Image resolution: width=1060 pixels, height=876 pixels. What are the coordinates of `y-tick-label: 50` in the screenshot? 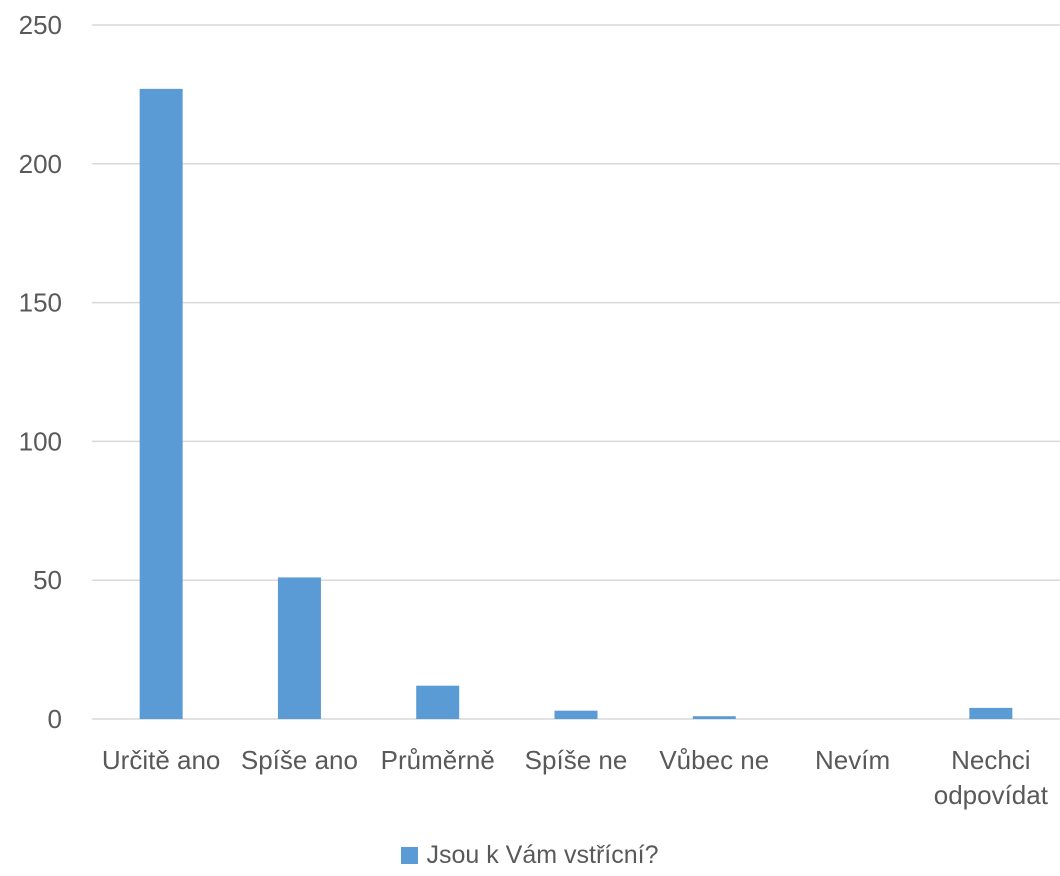 It's located at (47, 580).